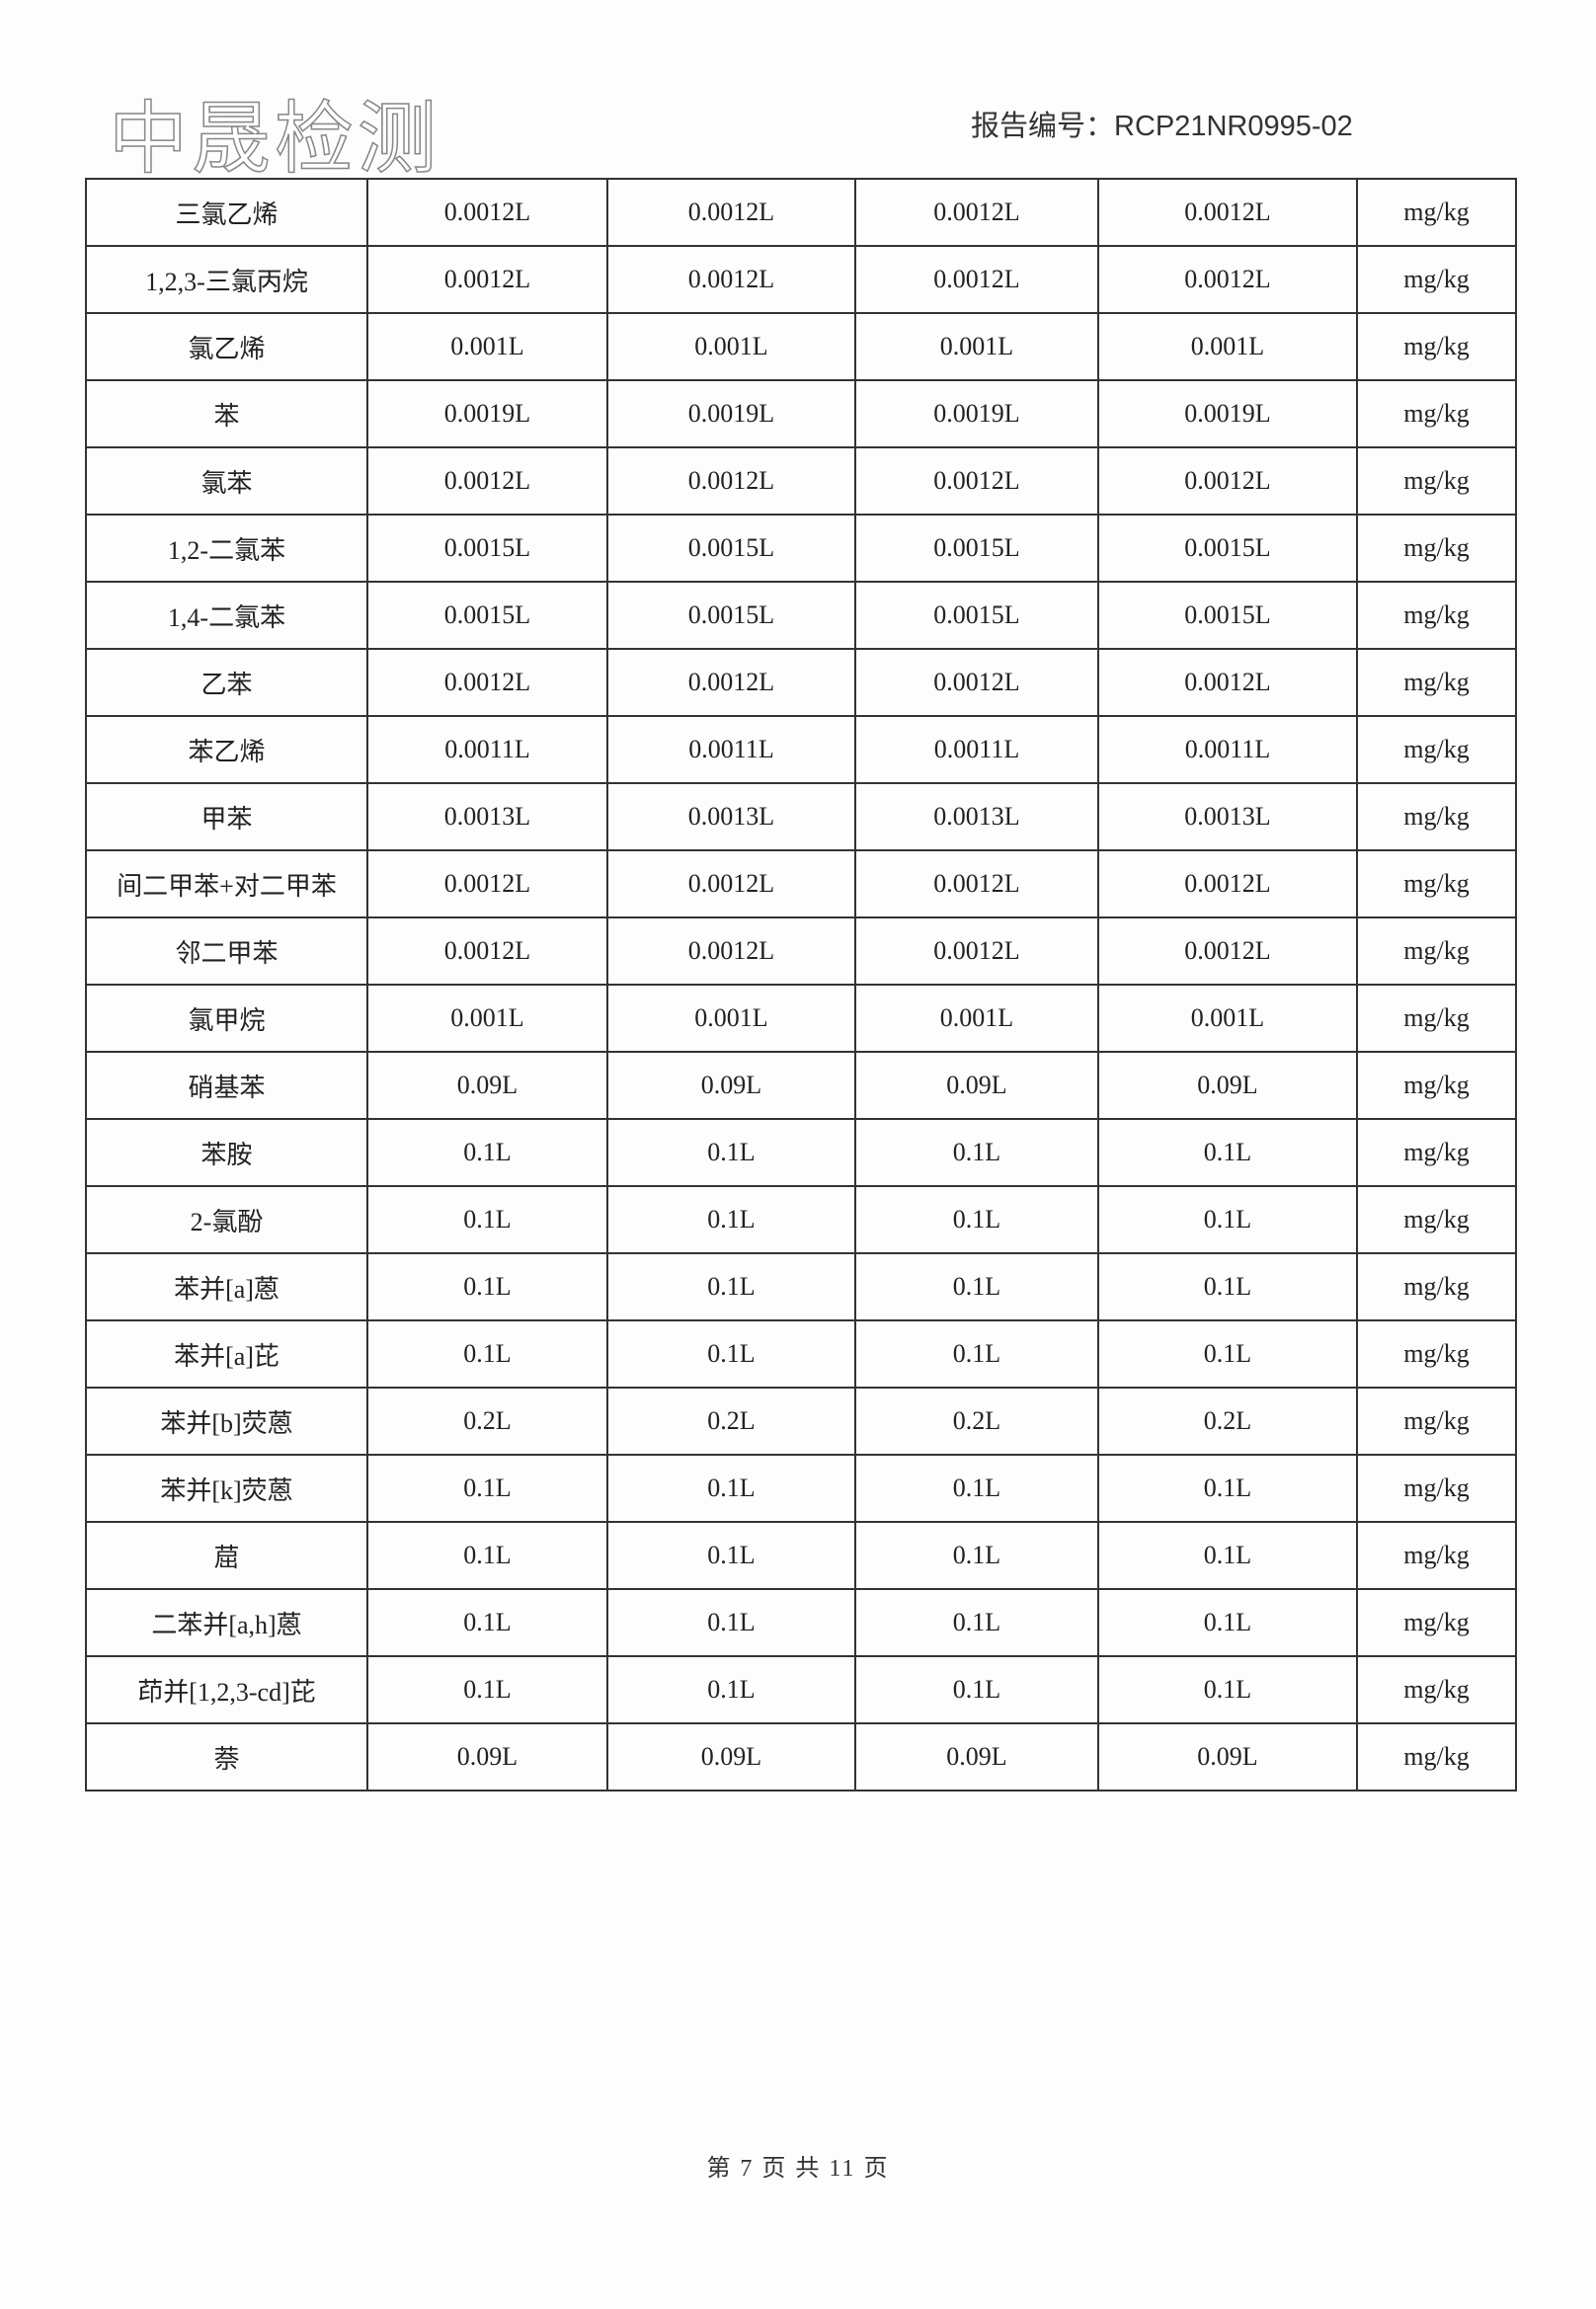 Image resolution: width=1596 pixels, height=2309 pixels. Describe the element at coordinates (226, 951) in the screenshot. I see `analyte-name: 邻二甲苯` at that location.